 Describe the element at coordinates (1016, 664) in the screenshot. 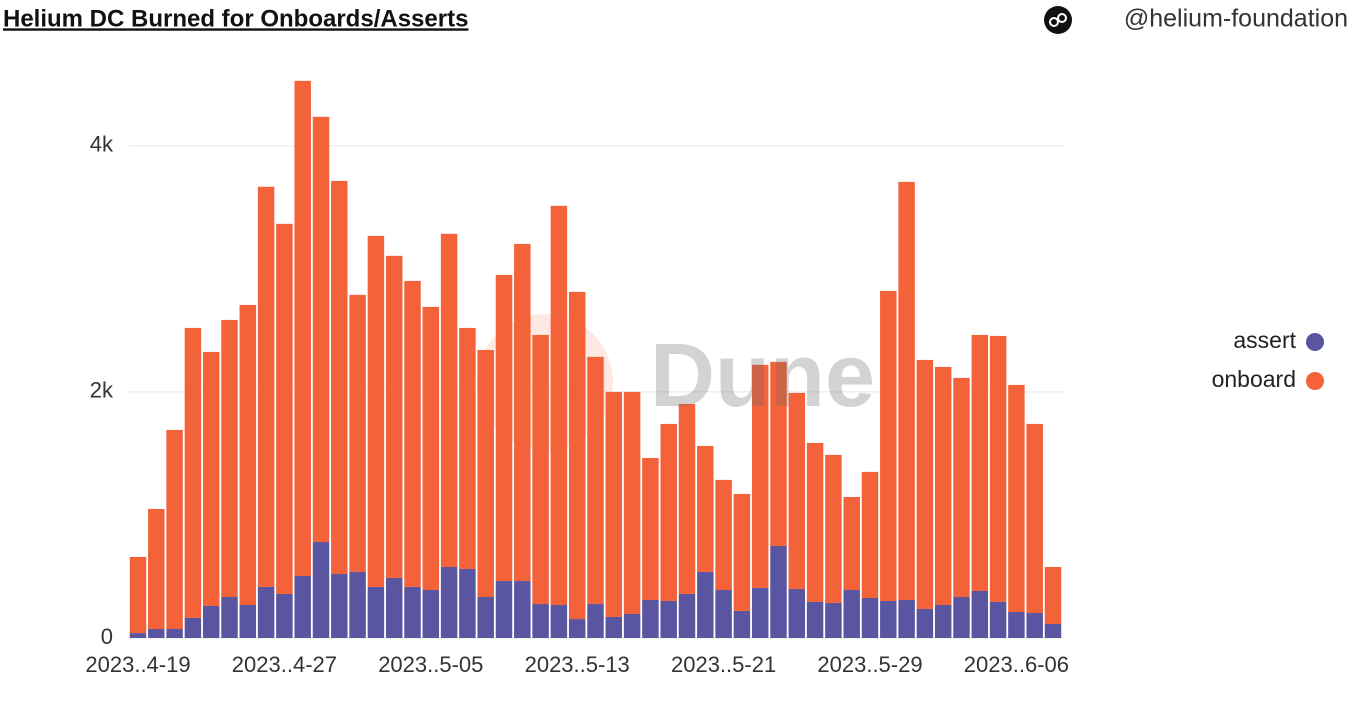

I see `x-tick-label: 2023..6-06` at that location.